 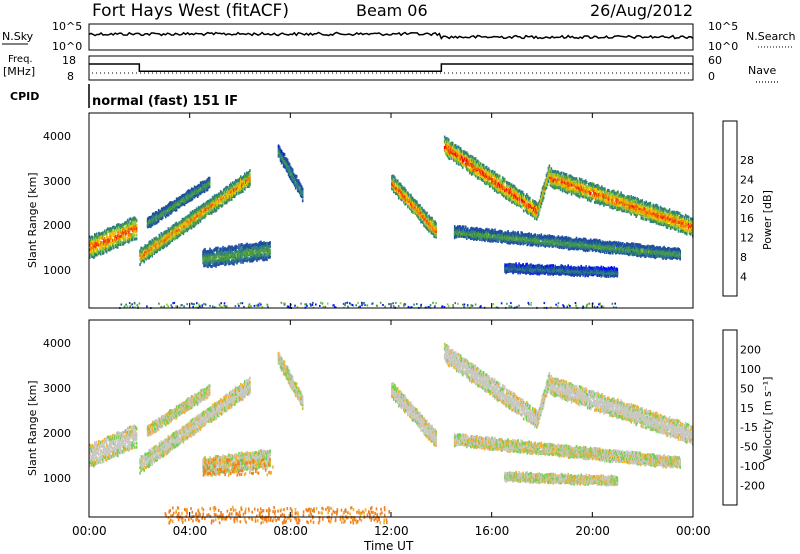 What do you see at coordinates (67, 26) in the screenshot?
I see `noise-left-tick-top: 10^5` at bounding box center [67, 26].